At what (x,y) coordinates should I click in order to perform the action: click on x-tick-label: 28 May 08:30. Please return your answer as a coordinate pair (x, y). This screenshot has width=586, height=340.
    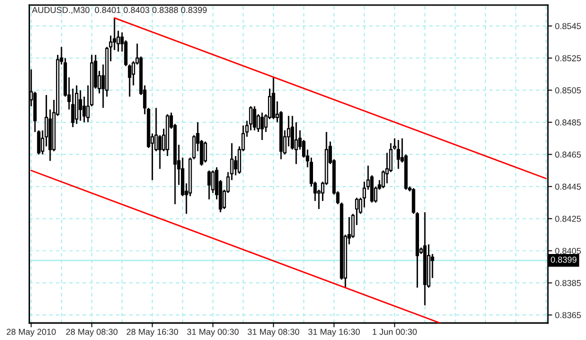
    Looking at the image, I should click on (92, 332).